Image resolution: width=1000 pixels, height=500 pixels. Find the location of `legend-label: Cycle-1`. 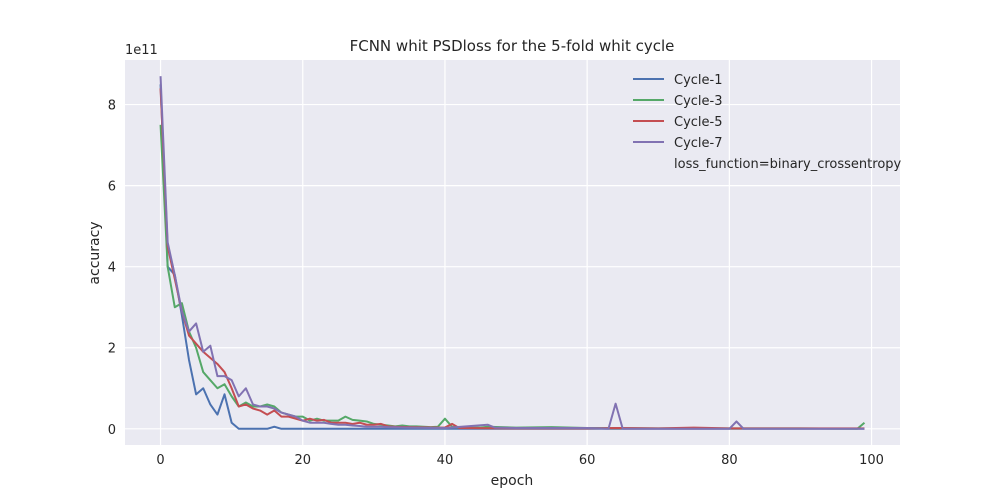

legend-label: Cycle-1 is located at coordinates (698, 80).